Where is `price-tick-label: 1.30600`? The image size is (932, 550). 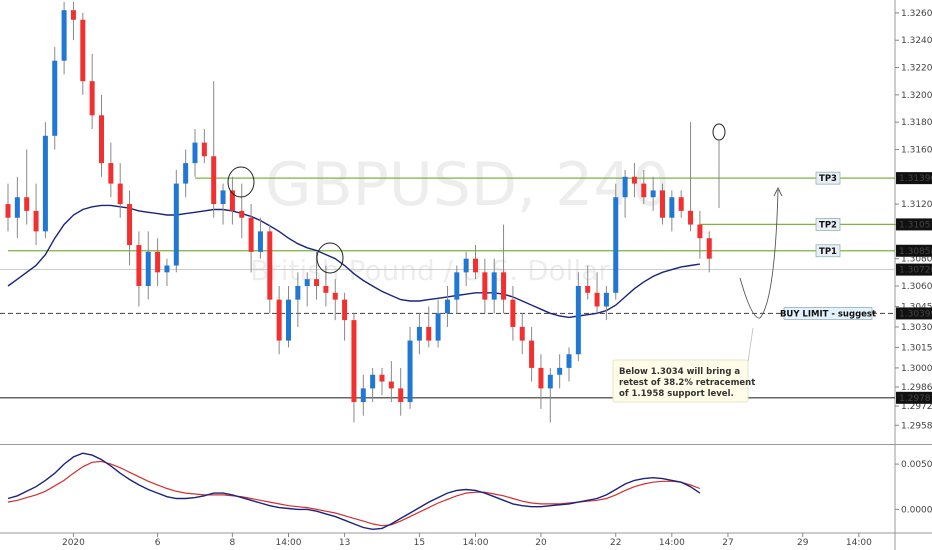 price-tick-label: 1.30600 is located at coordinates (916, 287).